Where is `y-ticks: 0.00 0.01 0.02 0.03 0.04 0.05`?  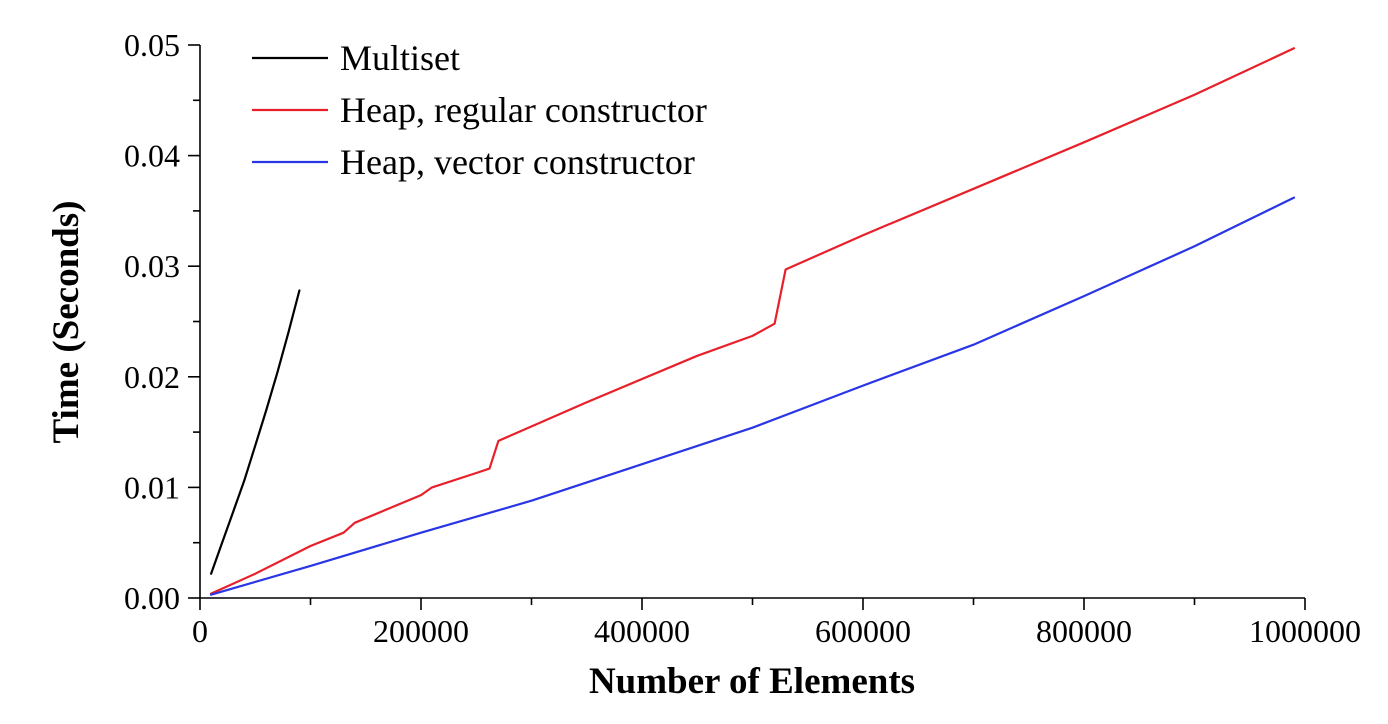 y-ticks: 0.00 0.01 0.02 0.03 0.04 0.05 is located at coordinates (162, 321).